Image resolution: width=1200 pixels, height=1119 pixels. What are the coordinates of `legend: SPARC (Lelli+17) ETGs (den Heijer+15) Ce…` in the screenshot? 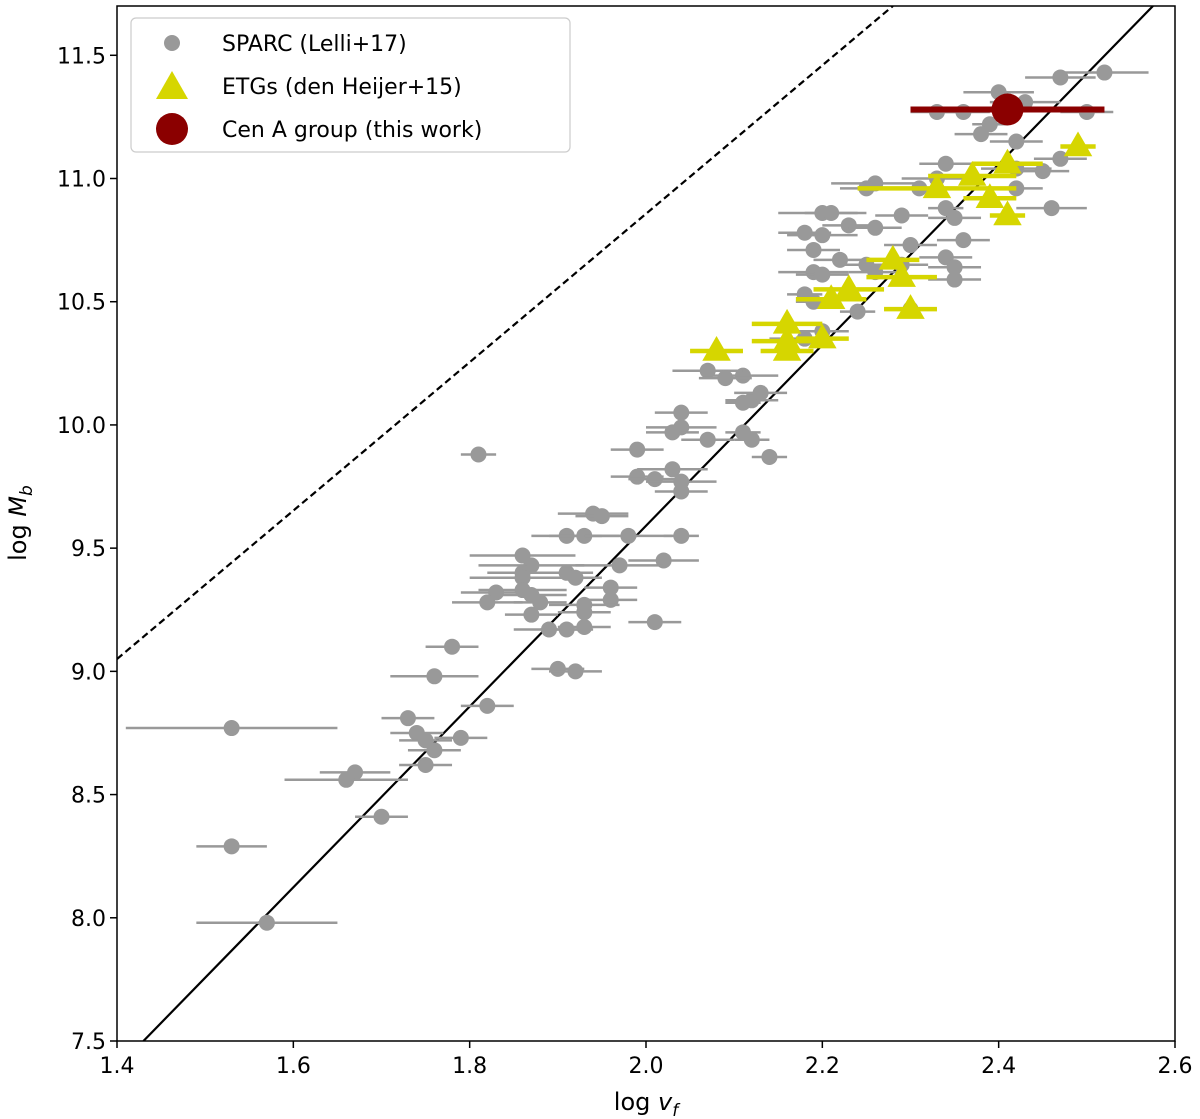 It's located at (350, 85).